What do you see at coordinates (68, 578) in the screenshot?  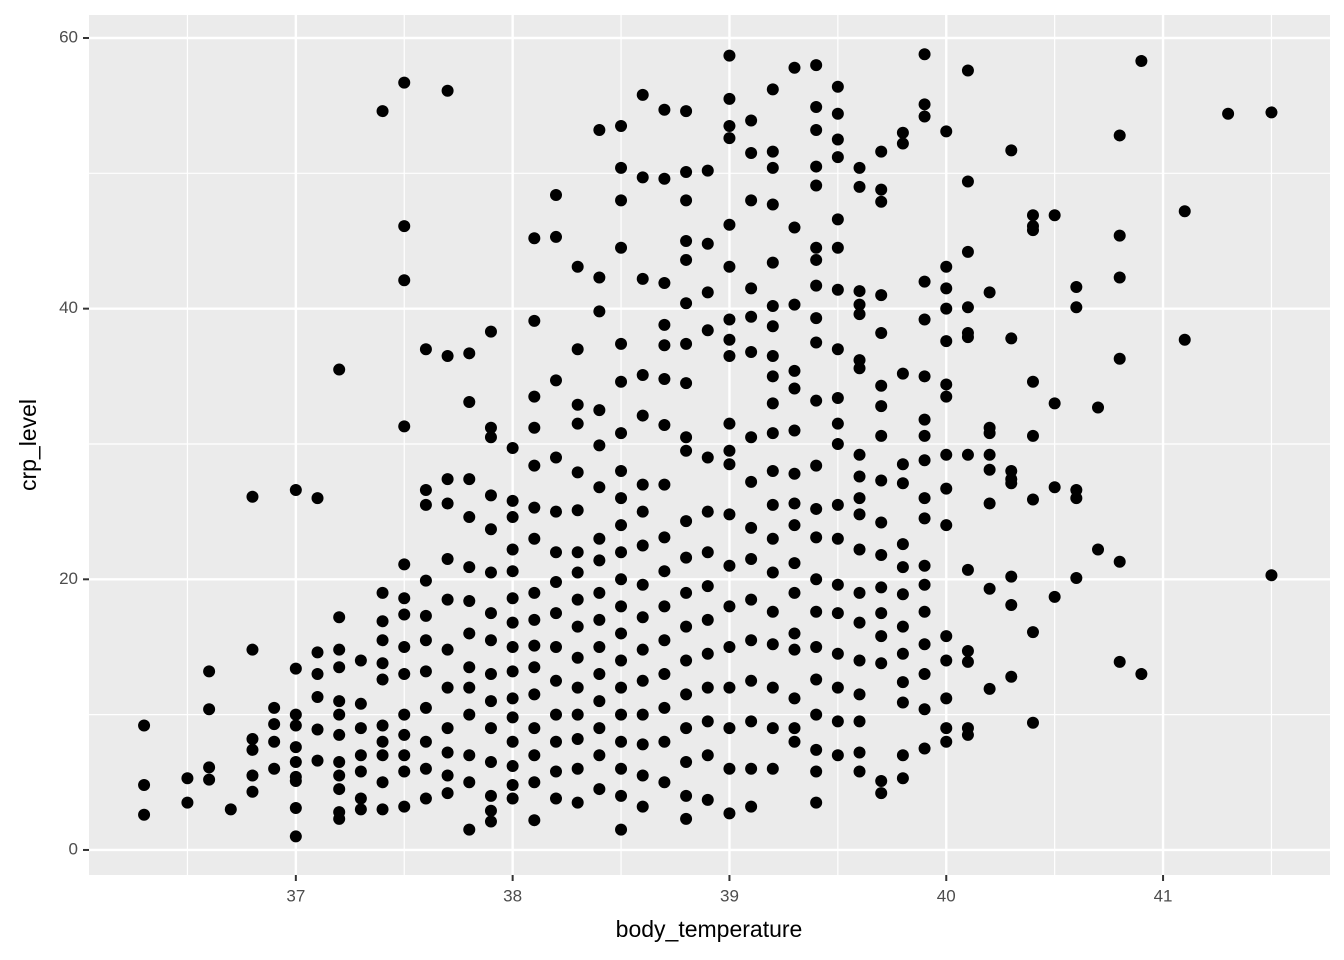 I see `y-tick-label: 20` at bounding box center [68, 578].